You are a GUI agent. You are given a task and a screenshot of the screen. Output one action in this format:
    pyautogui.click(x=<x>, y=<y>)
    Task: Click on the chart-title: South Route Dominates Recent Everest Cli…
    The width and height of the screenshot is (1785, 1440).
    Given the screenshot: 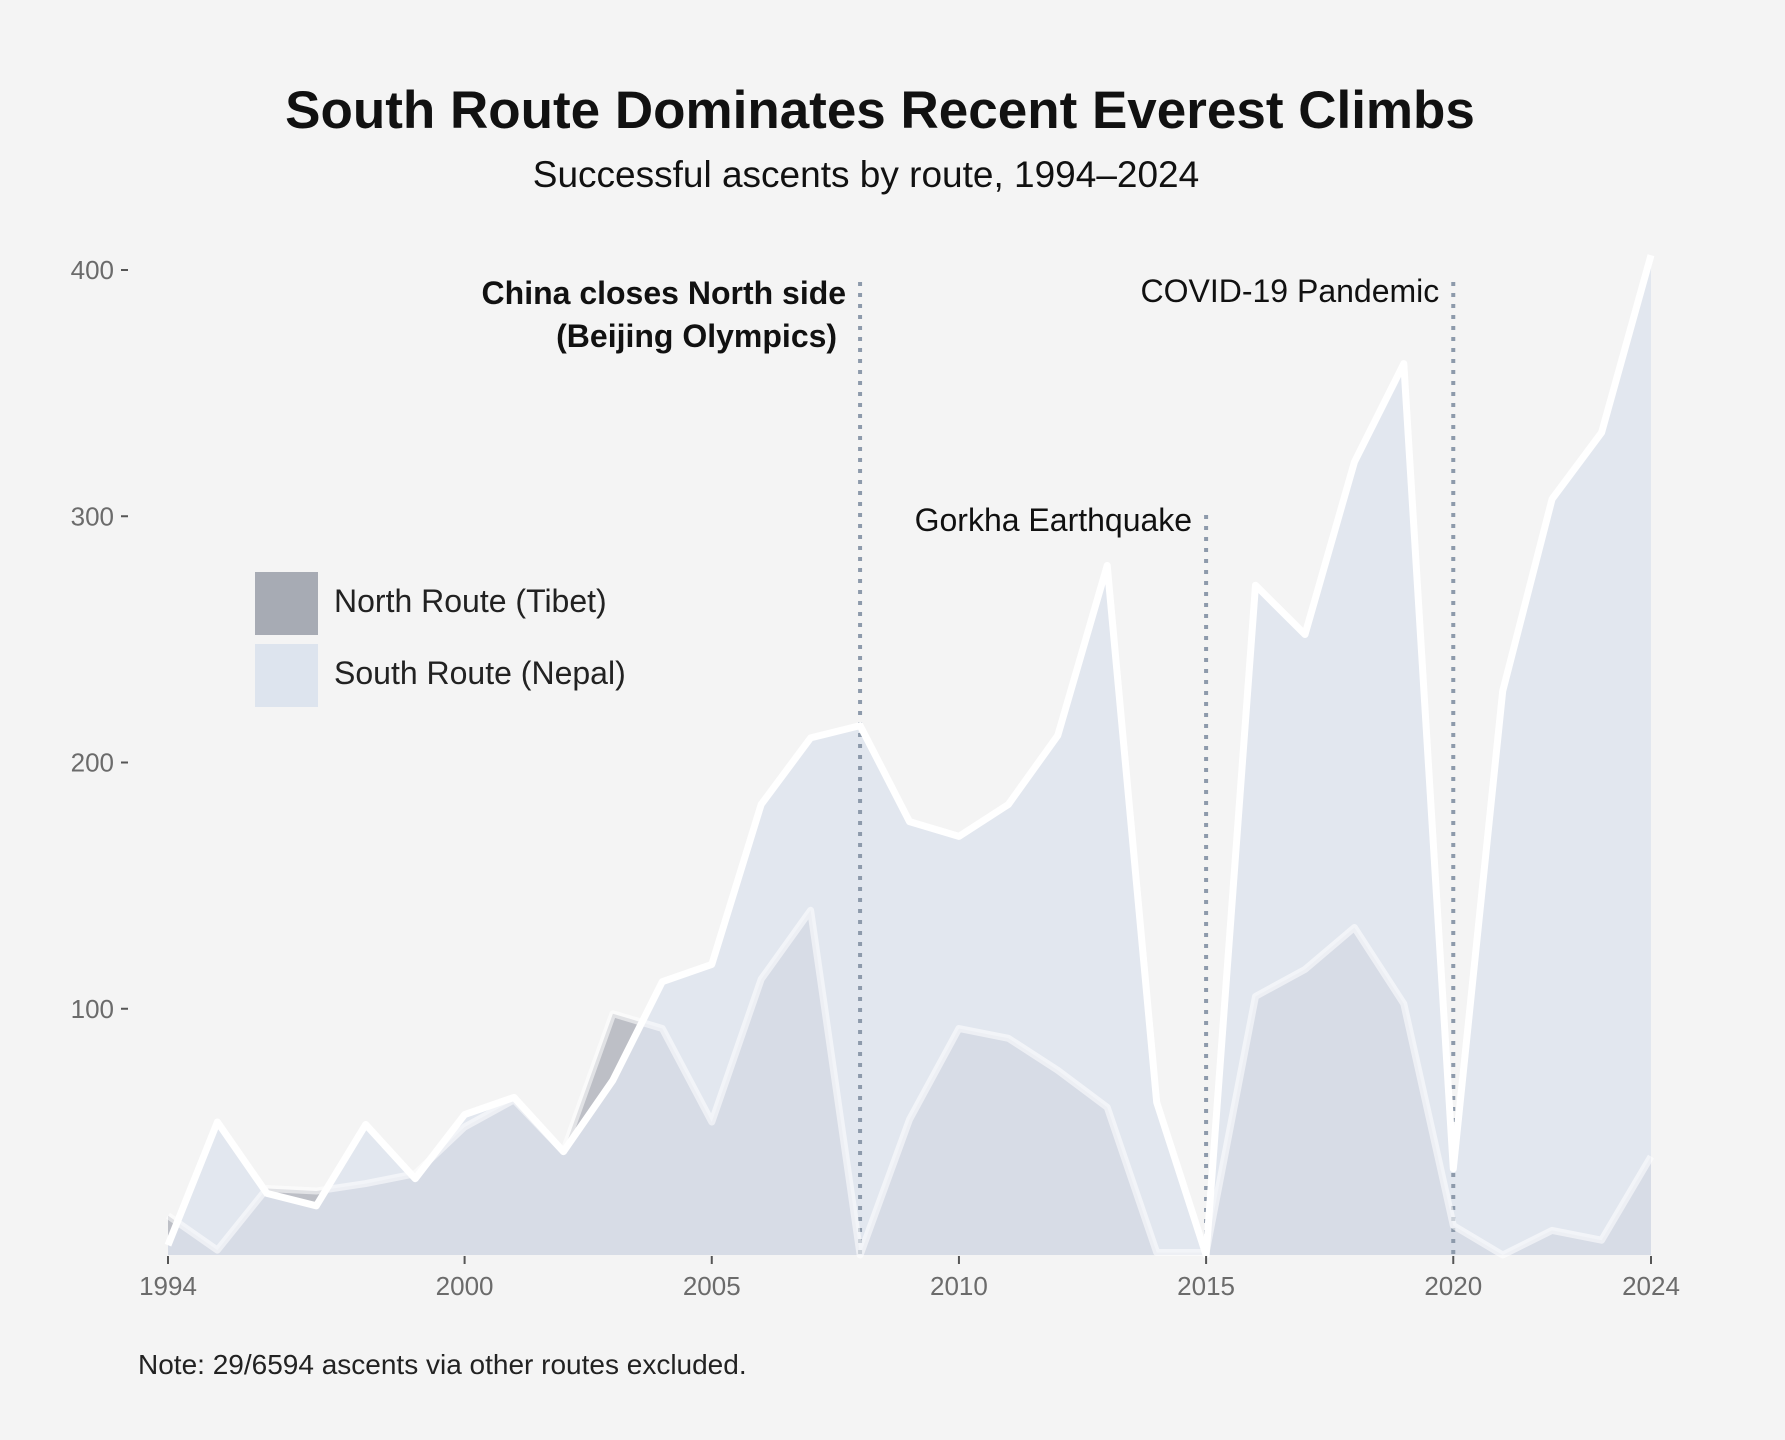 What is the action you would take?
    pyautogui.click(x=880, y=110)
    